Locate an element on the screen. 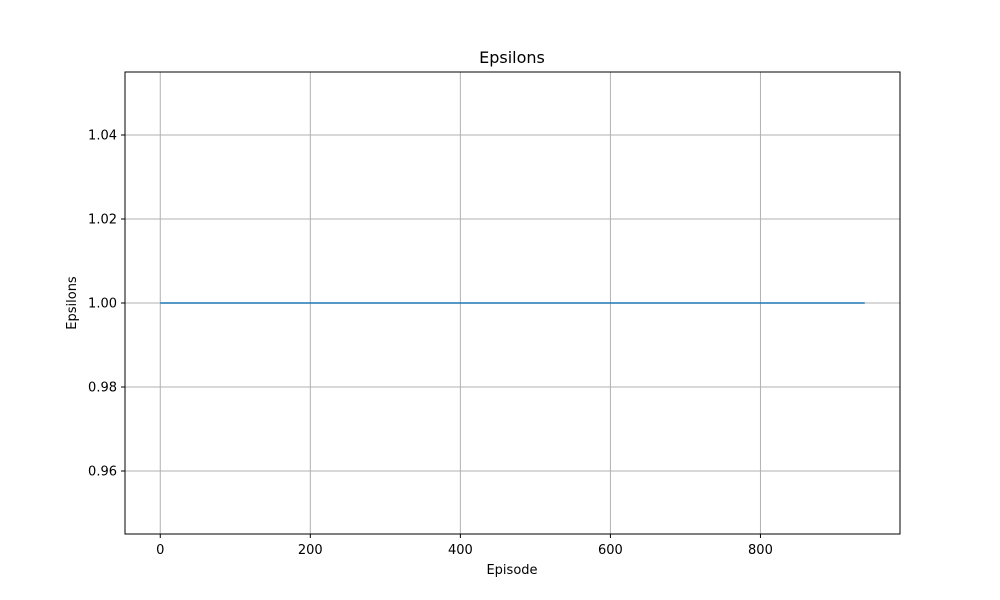  x-tick-label: 800 is located at coordinates (760, 550).